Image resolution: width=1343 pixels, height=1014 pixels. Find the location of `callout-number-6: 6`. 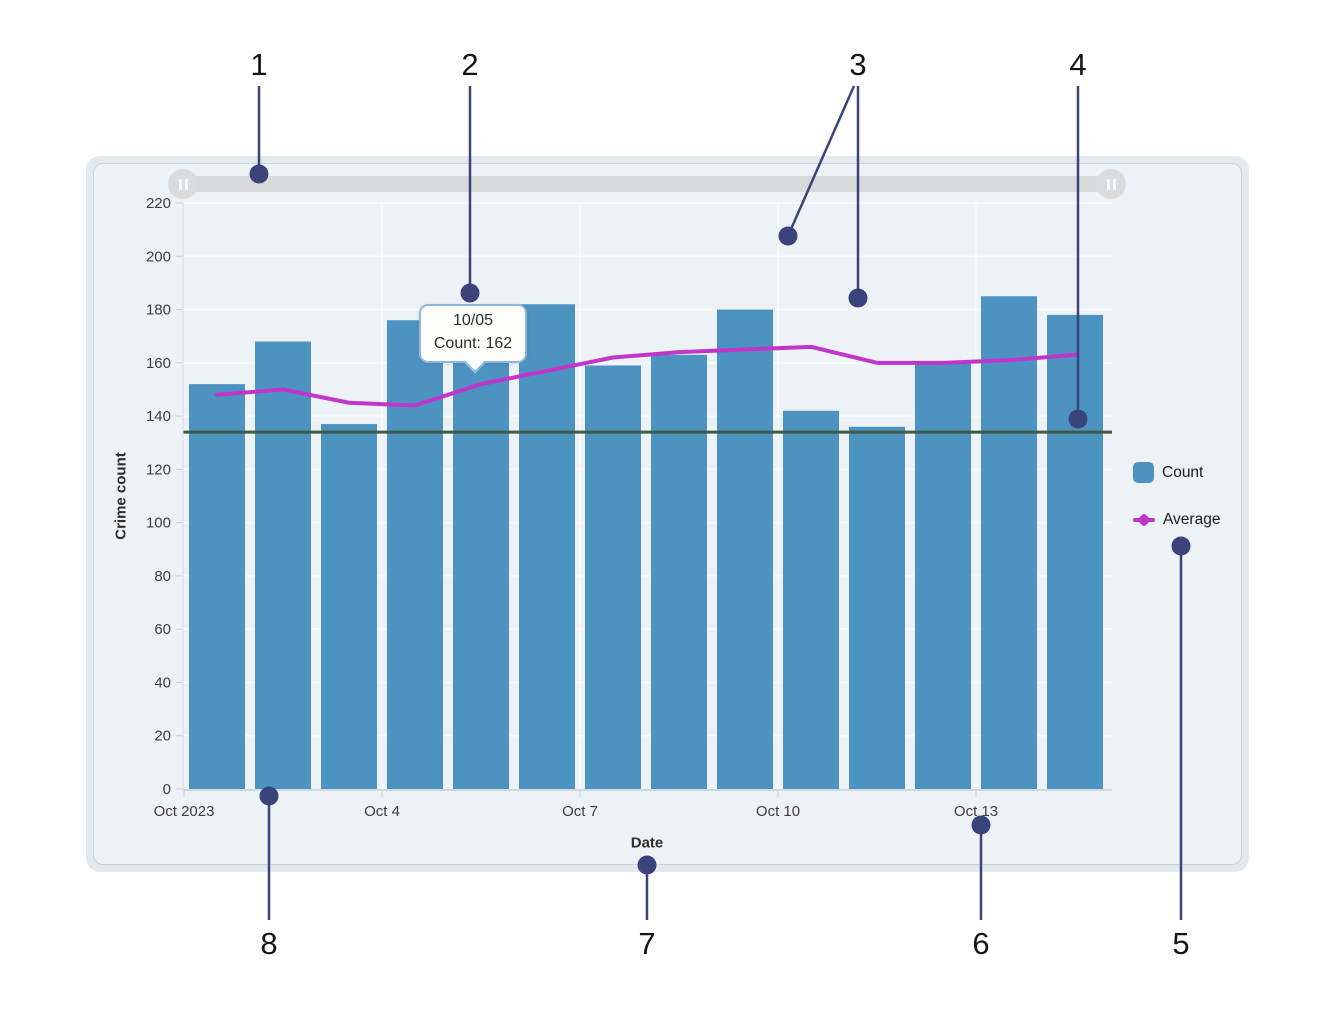

callout-number-6: 6 is located at coordinates (980, 943).